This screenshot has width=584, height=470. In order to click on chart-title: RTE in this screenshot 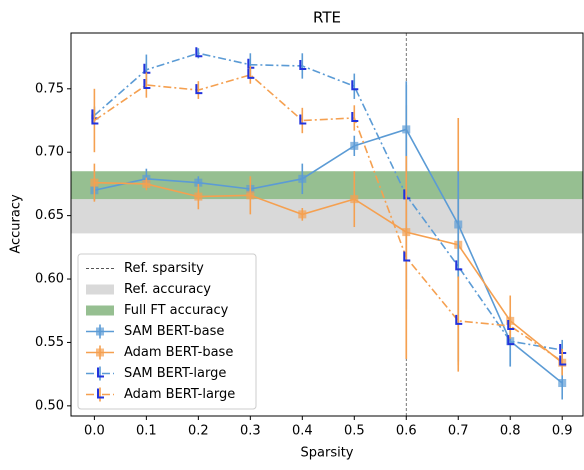, I will do `click(327, 18)`.